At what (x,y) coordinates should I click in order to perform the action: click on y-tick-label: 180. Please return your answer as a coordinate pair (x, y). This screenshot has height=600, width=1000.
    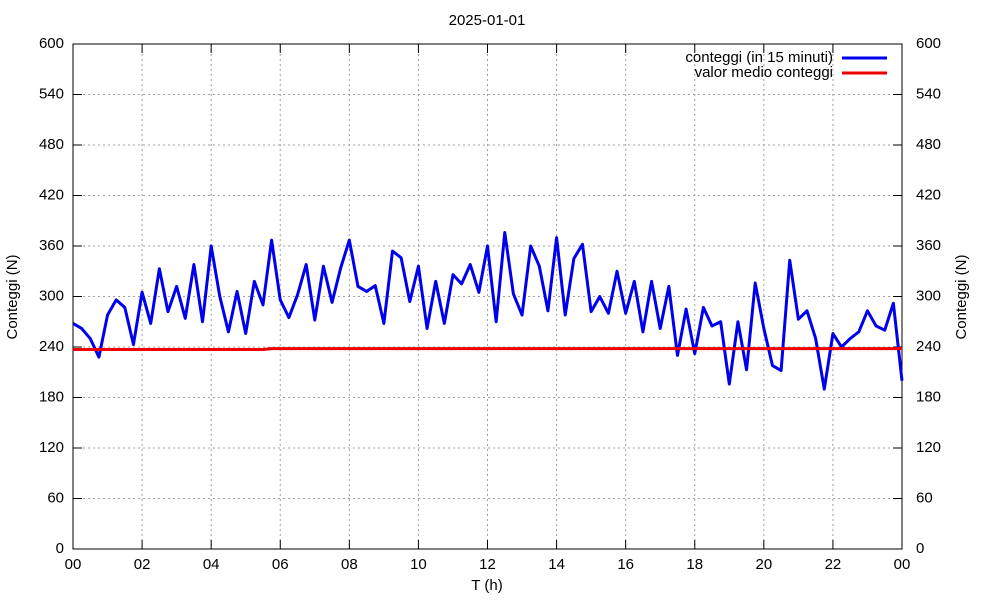
    Looking at the image, I should click on (51, 396).